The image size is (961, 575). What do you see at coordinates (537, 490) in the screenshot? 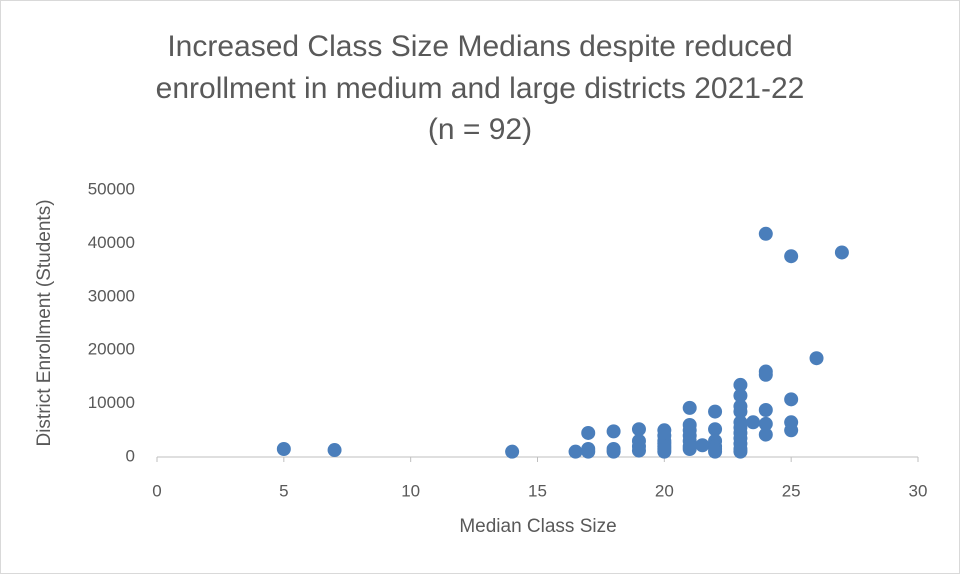
I see `x-tick-label: 15` at bounding box center [537, 490].